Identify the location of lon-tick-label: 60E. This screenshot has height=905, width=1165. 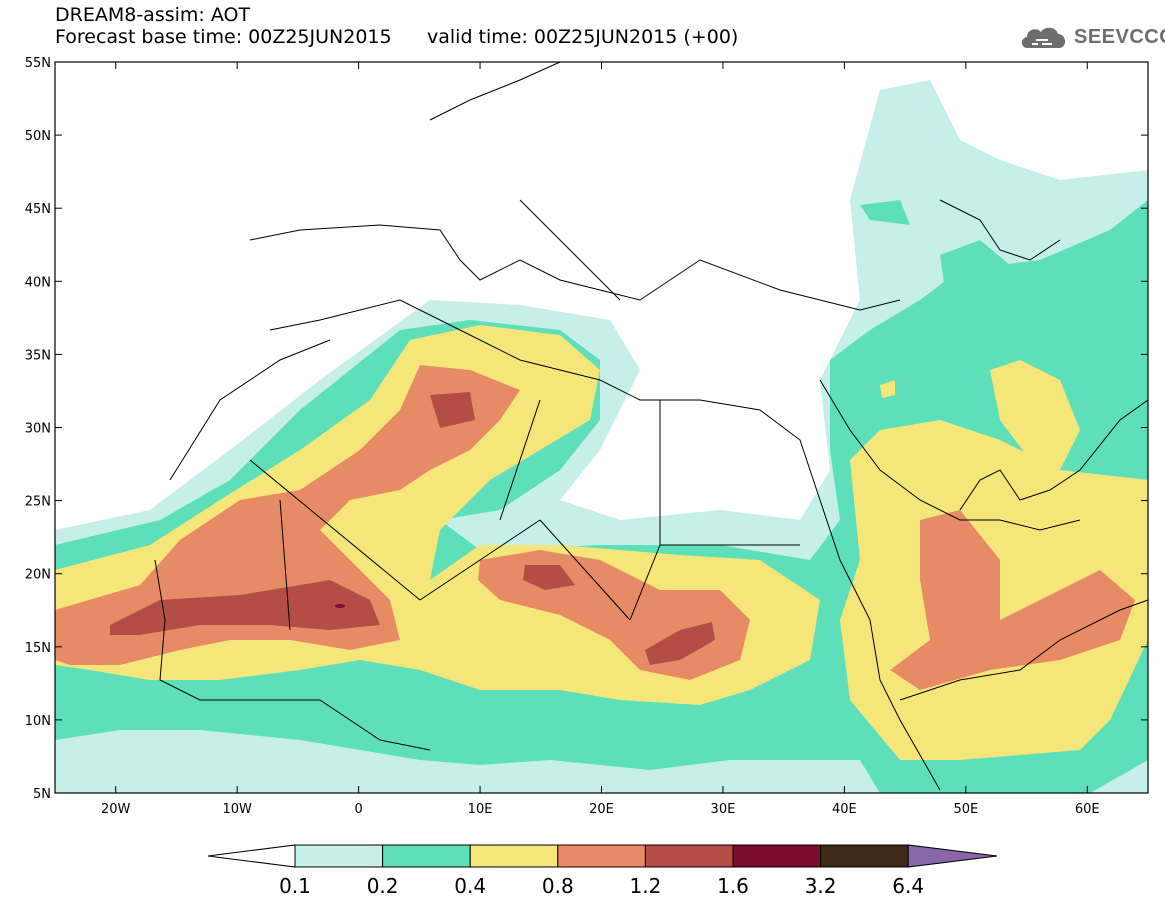
(1087, 809).